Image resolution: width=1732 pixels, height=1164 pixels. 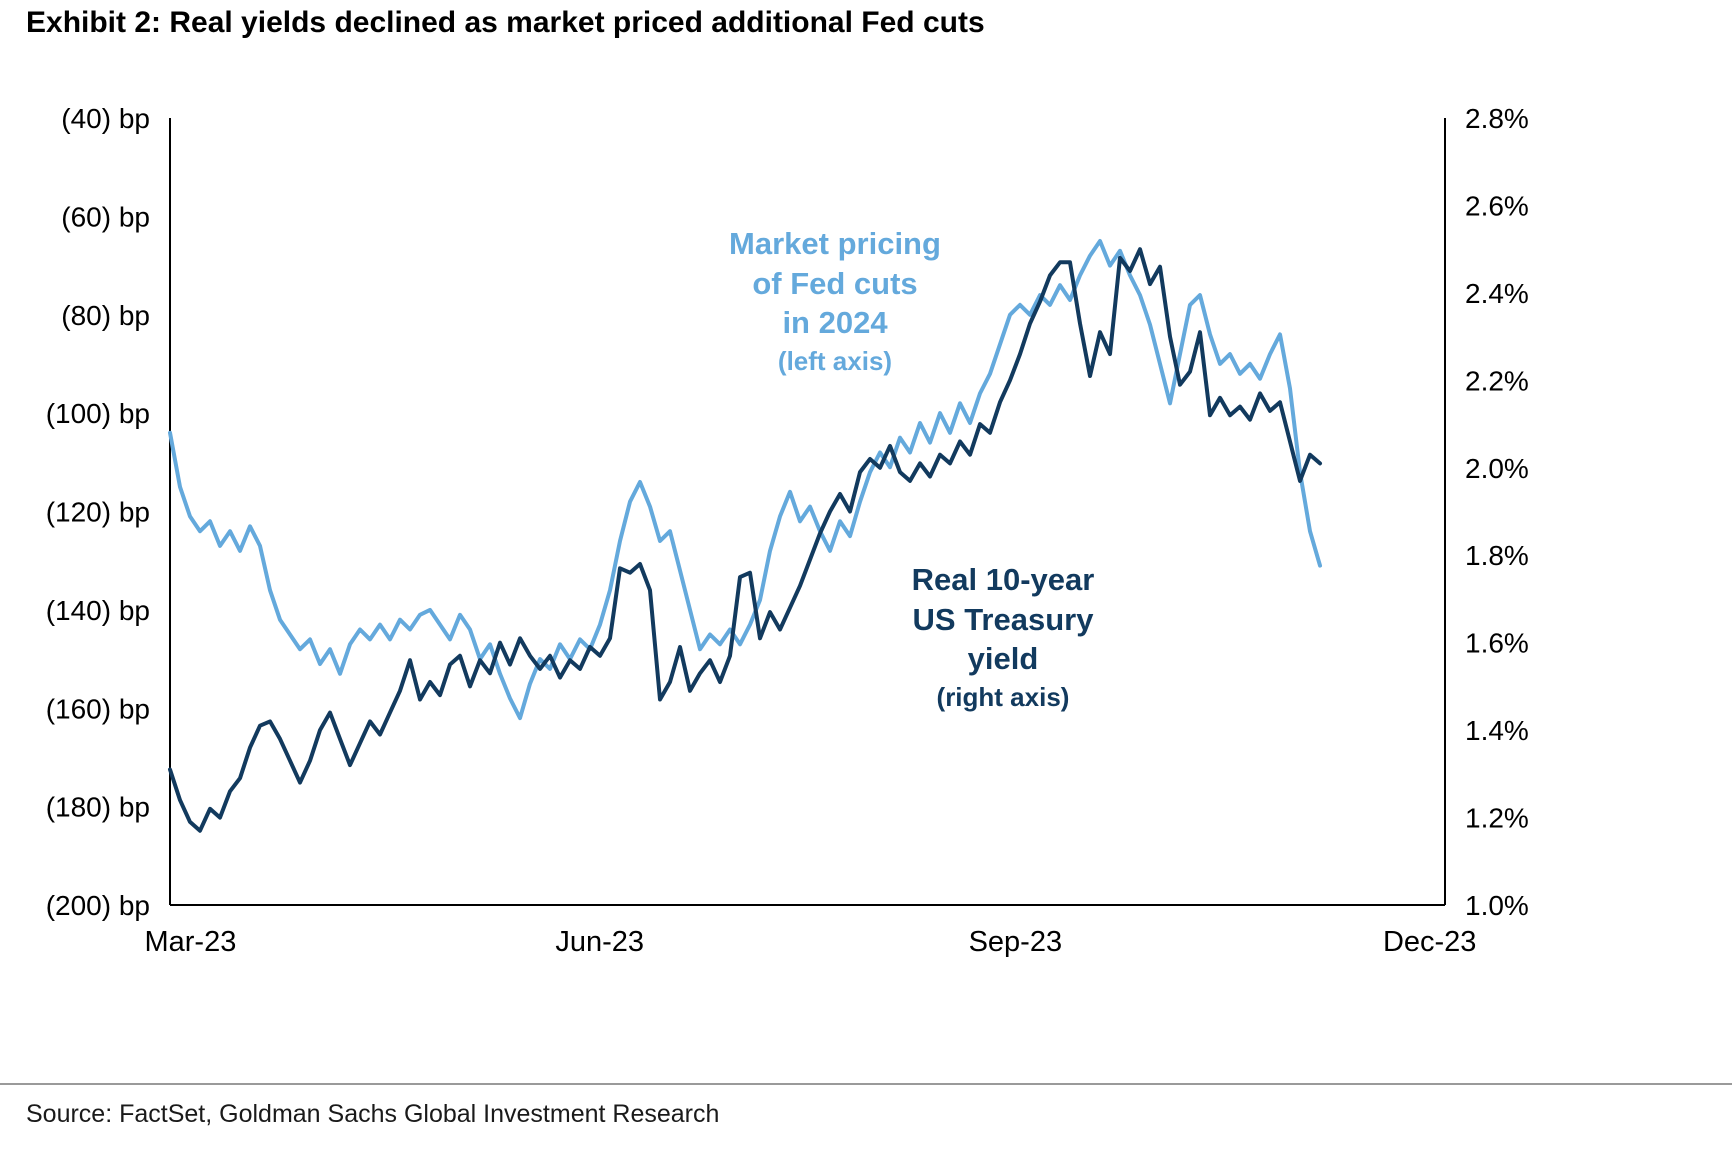 What do you see at coordinates (1497, 468) in the screenshot?
I see `right-axis-tick-label: 2.0%` at bounding box center [1497, 468].